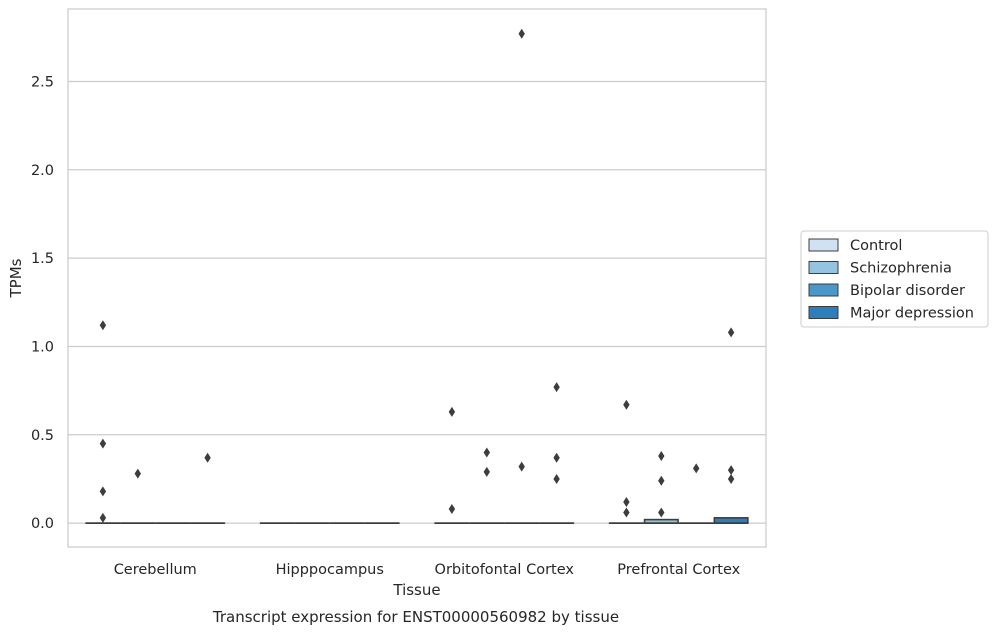 The height and width of the screenshot is (634, 997). Describe the element at coordinates (42, 259) in the screenshot. I see `y-tick-label: 1.5` at that location.